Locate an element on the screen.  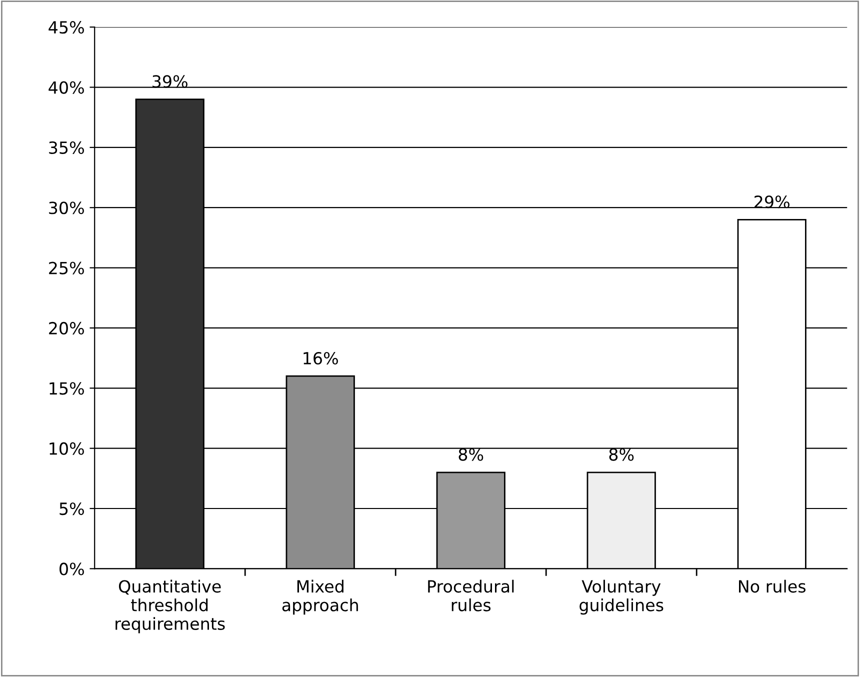
y-tick-label: 35% is located at coordinates (66, 147).